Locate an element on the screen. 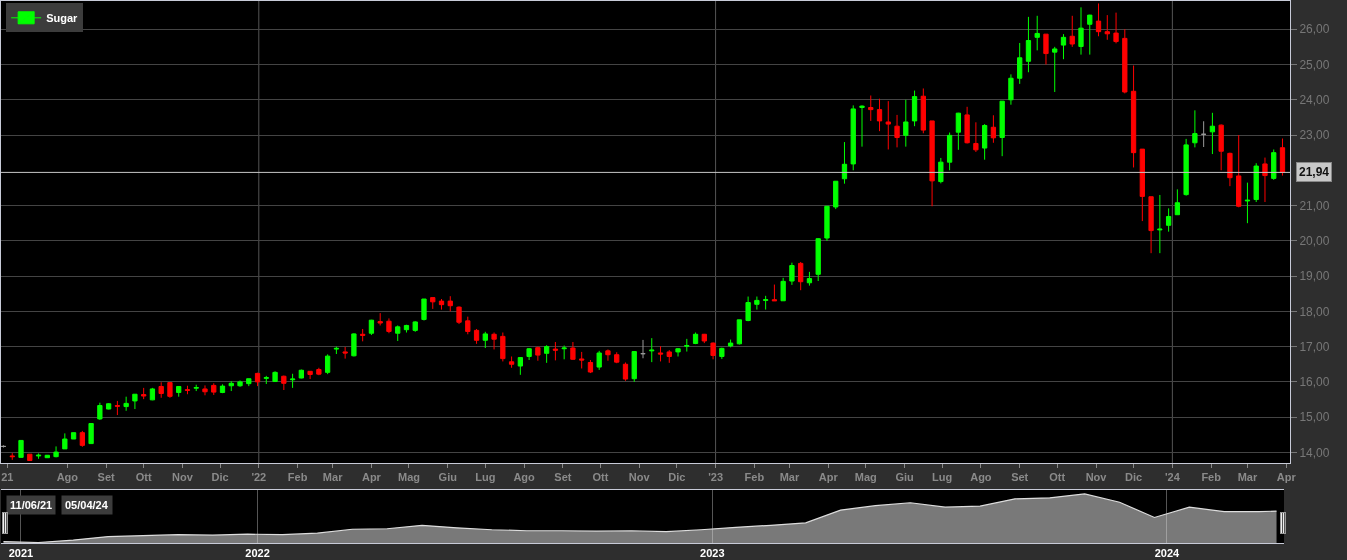 The height and width of the screenshot is (560, 1347). y-tick-label: 20,00 is located at coordinates (1314, 241).